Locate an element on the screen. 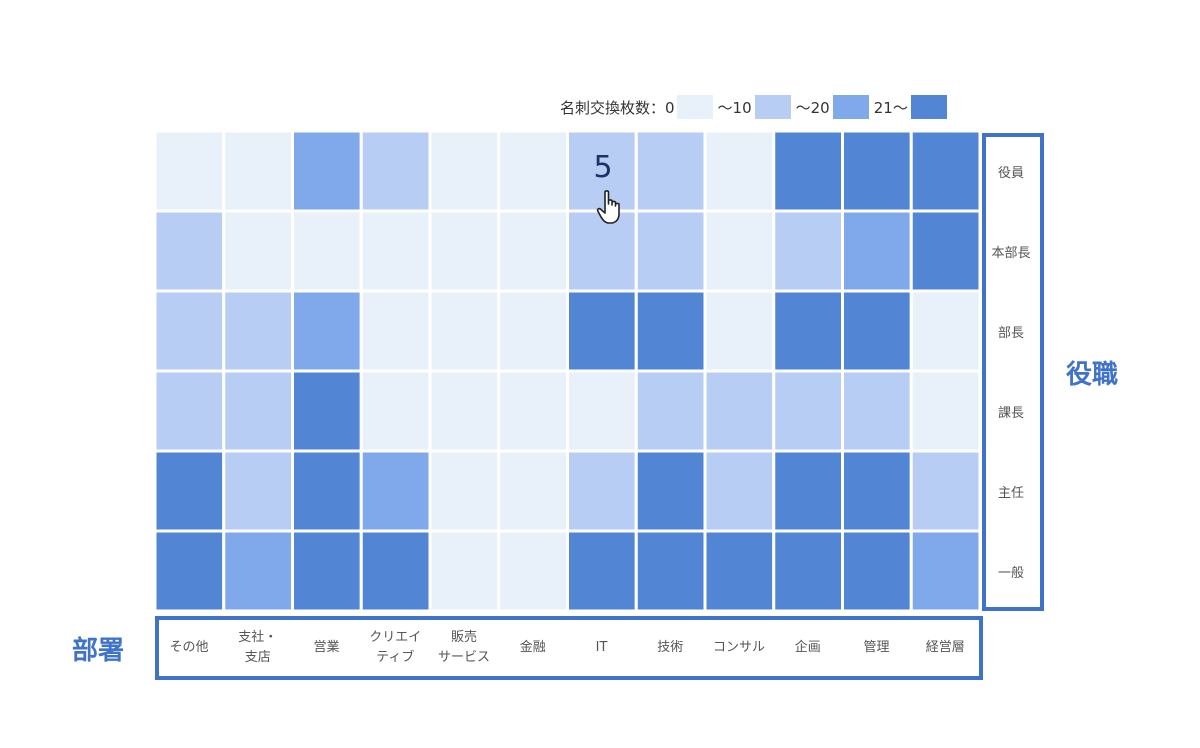  hand-pointer-icon is located at coordinates (608, 207).